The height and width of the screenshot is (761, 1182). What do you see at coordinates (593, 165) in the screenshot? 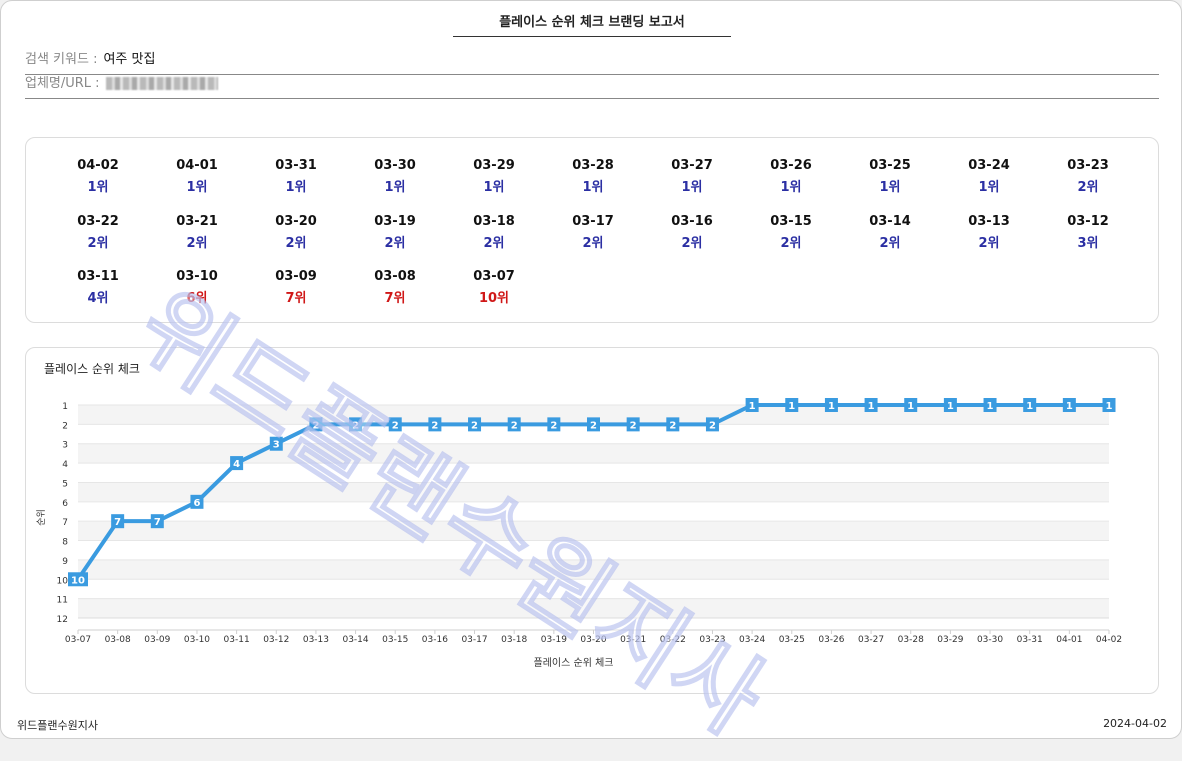
I see `rank-date: 03-28` at bounding box center [593, 165].